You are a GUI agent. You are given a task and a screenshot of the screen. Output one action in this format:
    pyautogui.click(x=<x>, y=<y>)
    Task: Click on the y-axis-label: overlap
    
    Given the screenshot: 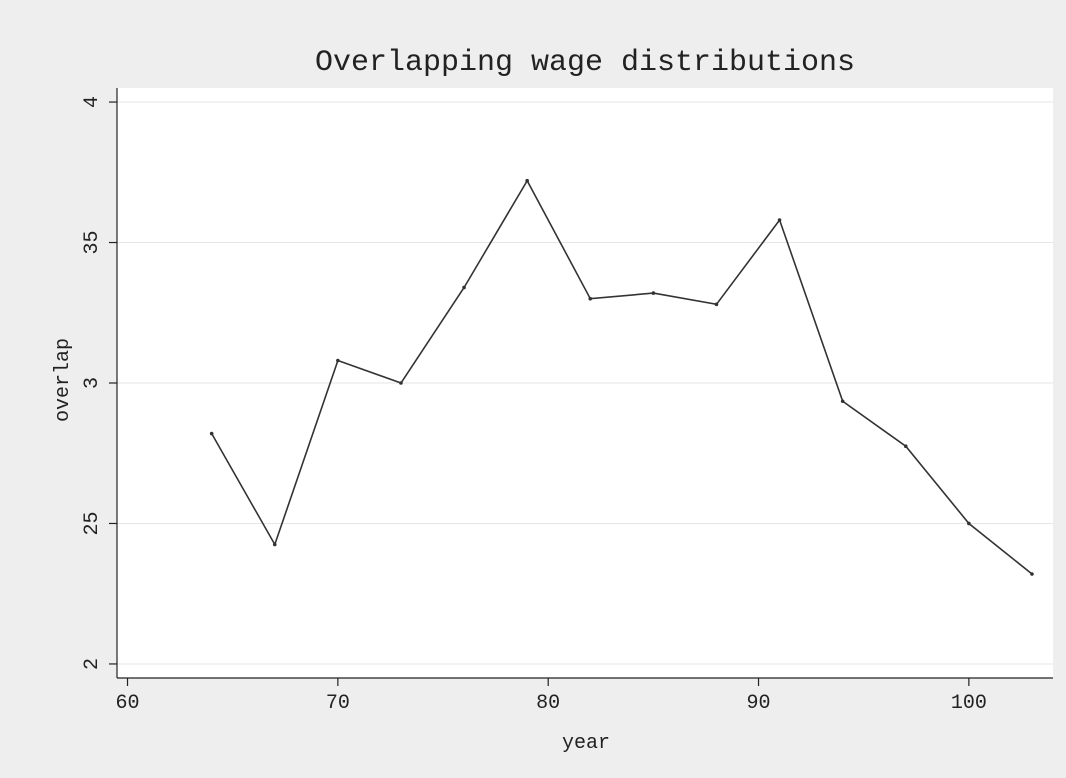 What is the action you would take?
    pyautogui.click(x=63, y=380)
    